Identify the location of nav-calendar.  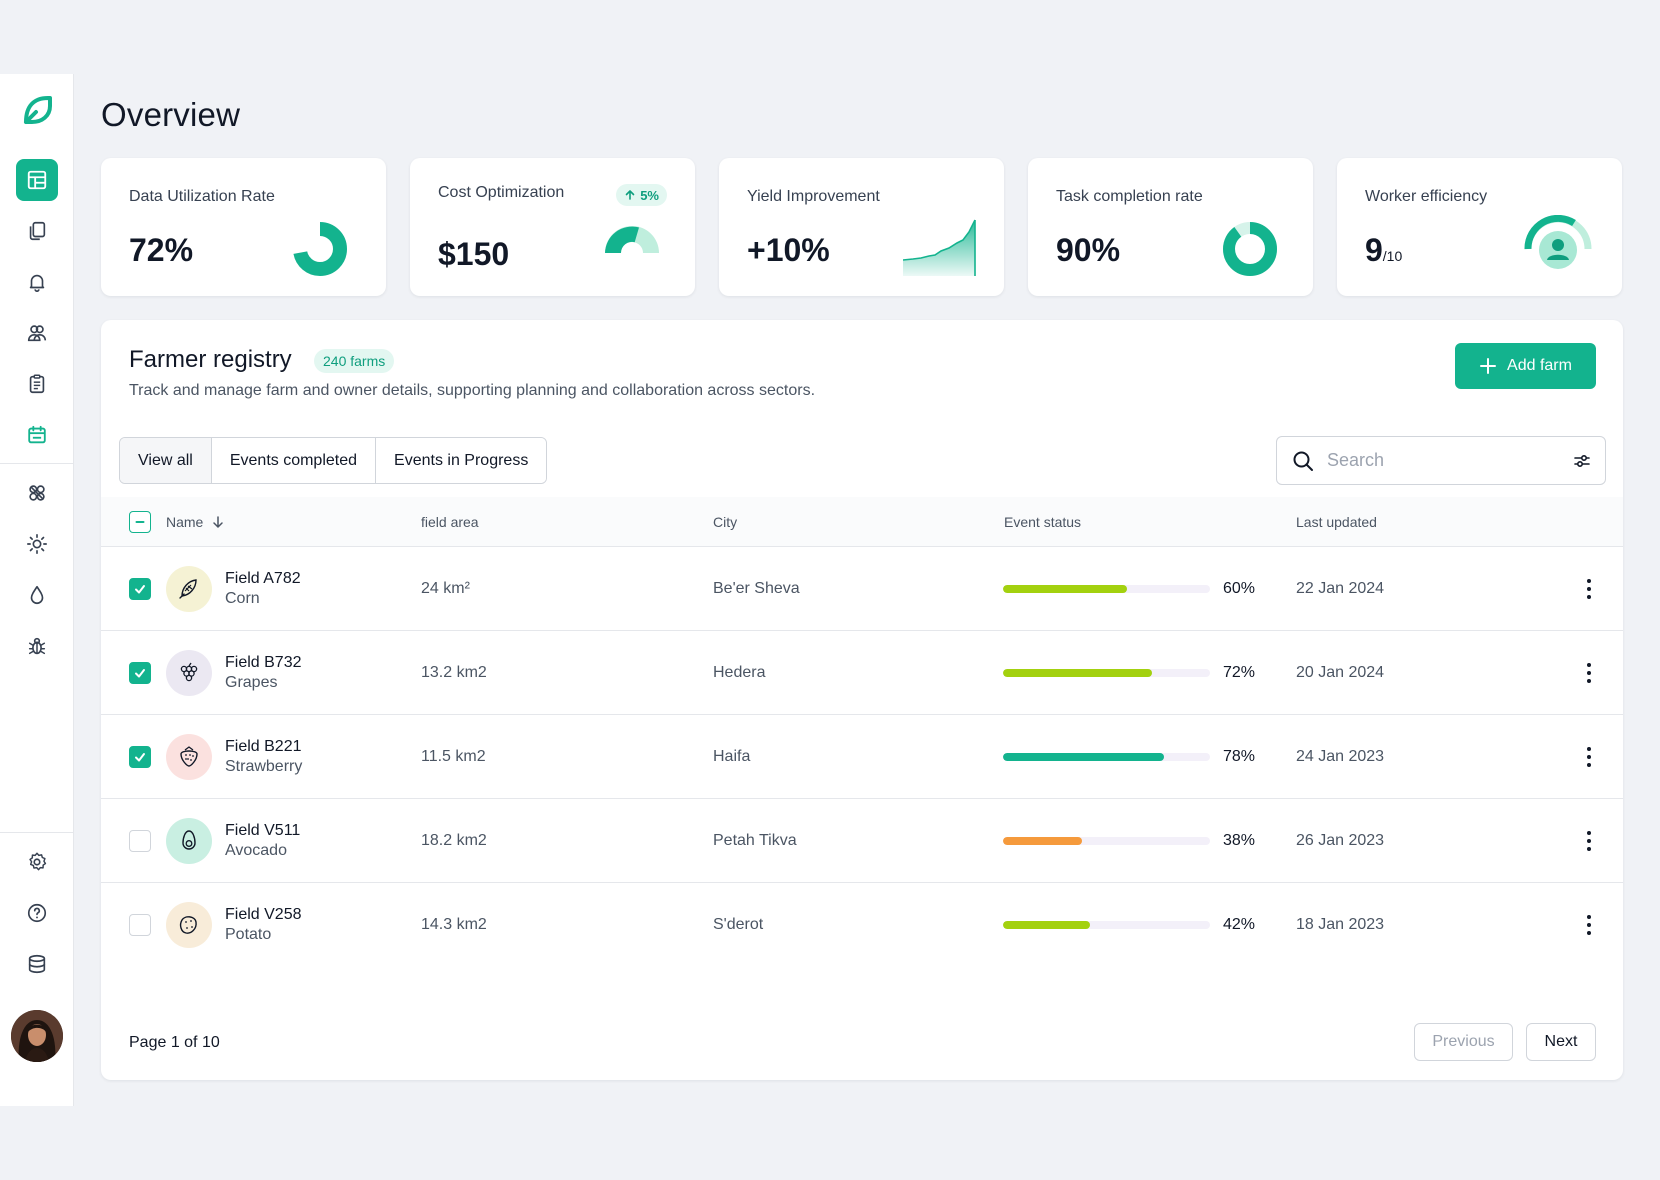
(37, 435).